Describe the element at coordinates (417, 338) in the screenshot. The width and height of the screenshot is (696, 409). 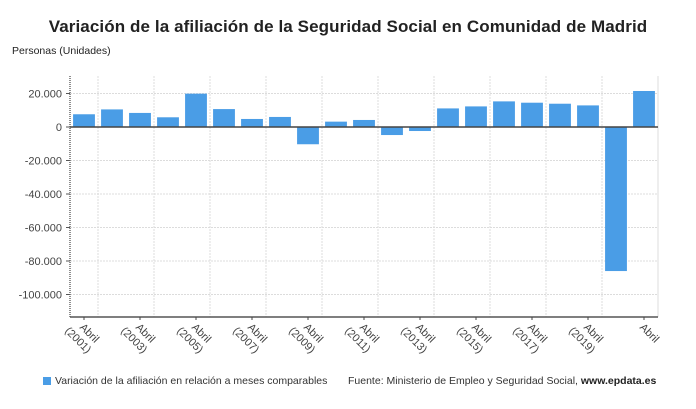
I see `x-tick-label: Abril(2013)` at that location.